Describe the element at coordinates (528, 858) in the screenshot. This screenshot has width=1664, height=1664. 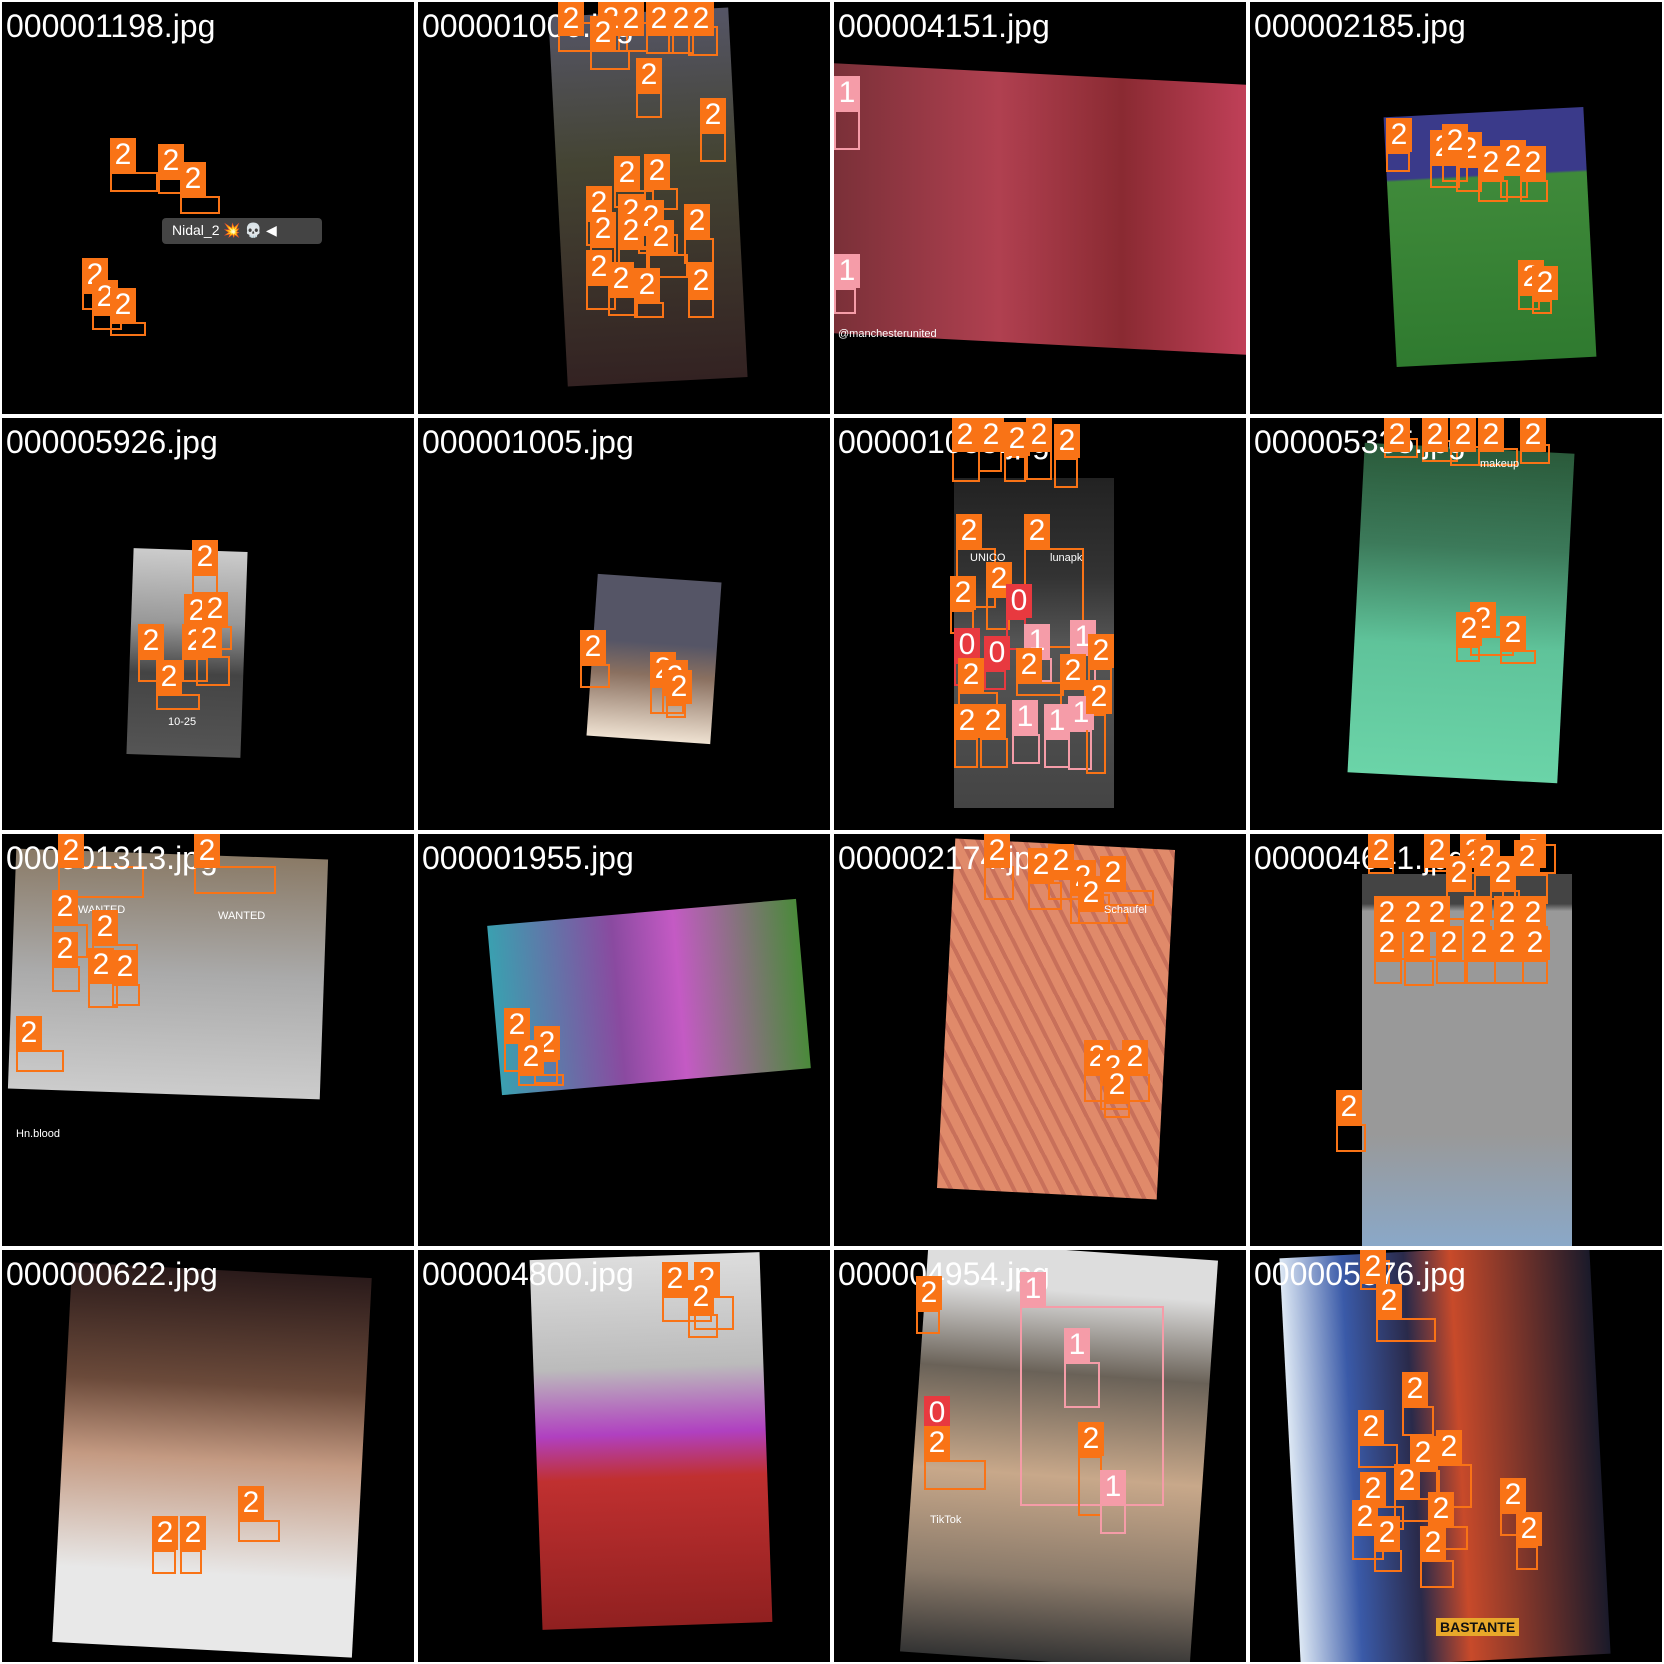
I see `tile-filename: 000001955.jpg` at that location.